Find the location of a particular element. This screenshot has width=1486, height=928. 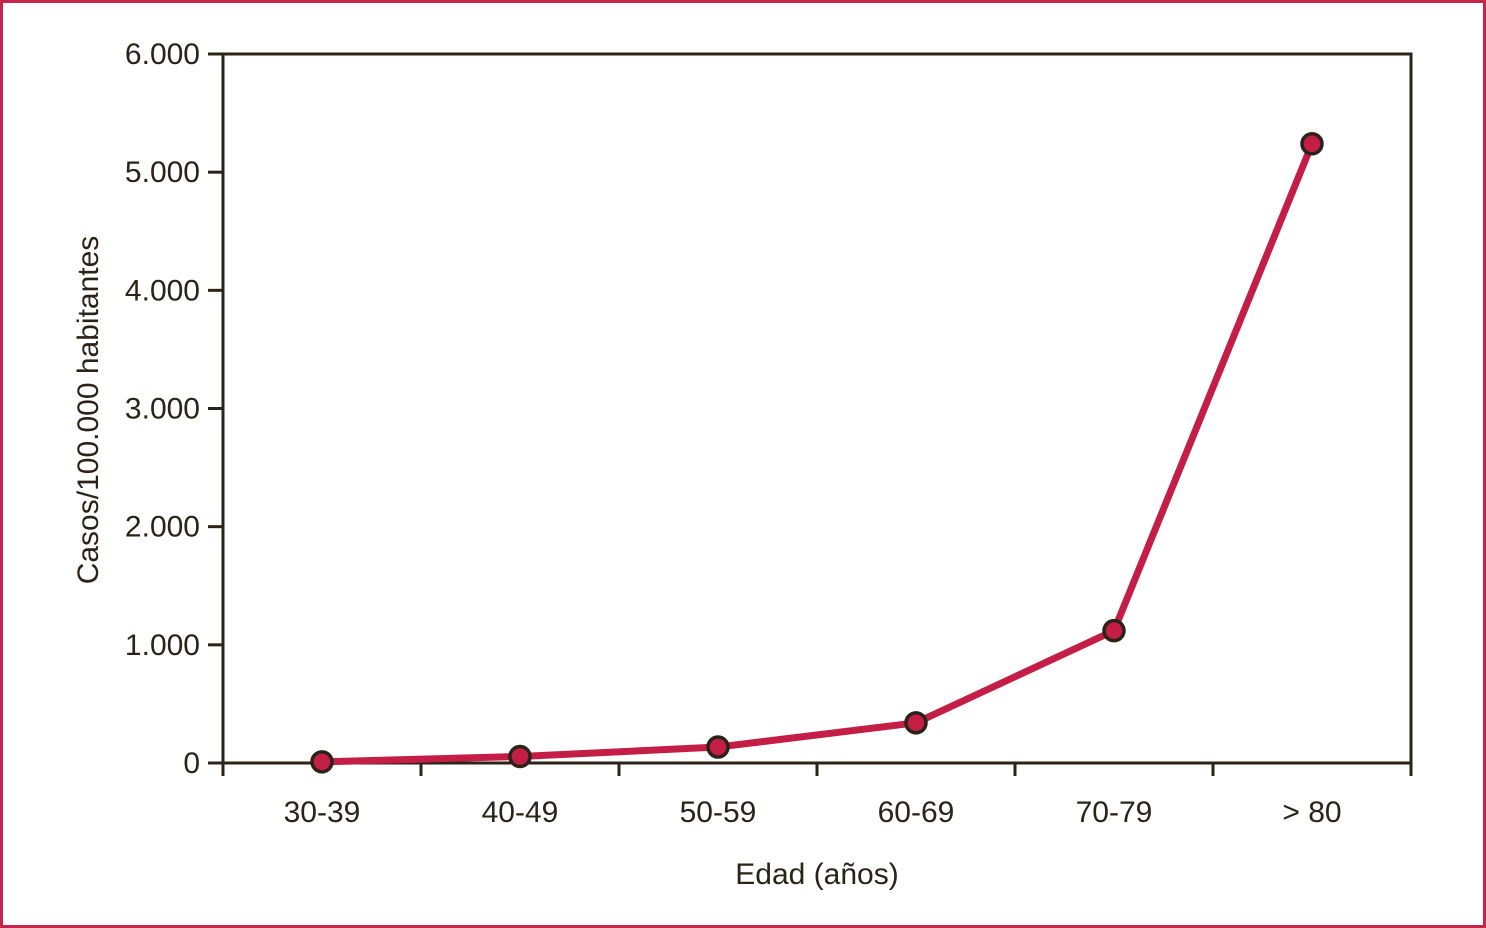

x-tick-label: 50-59 is located at coordinates (718, 812).